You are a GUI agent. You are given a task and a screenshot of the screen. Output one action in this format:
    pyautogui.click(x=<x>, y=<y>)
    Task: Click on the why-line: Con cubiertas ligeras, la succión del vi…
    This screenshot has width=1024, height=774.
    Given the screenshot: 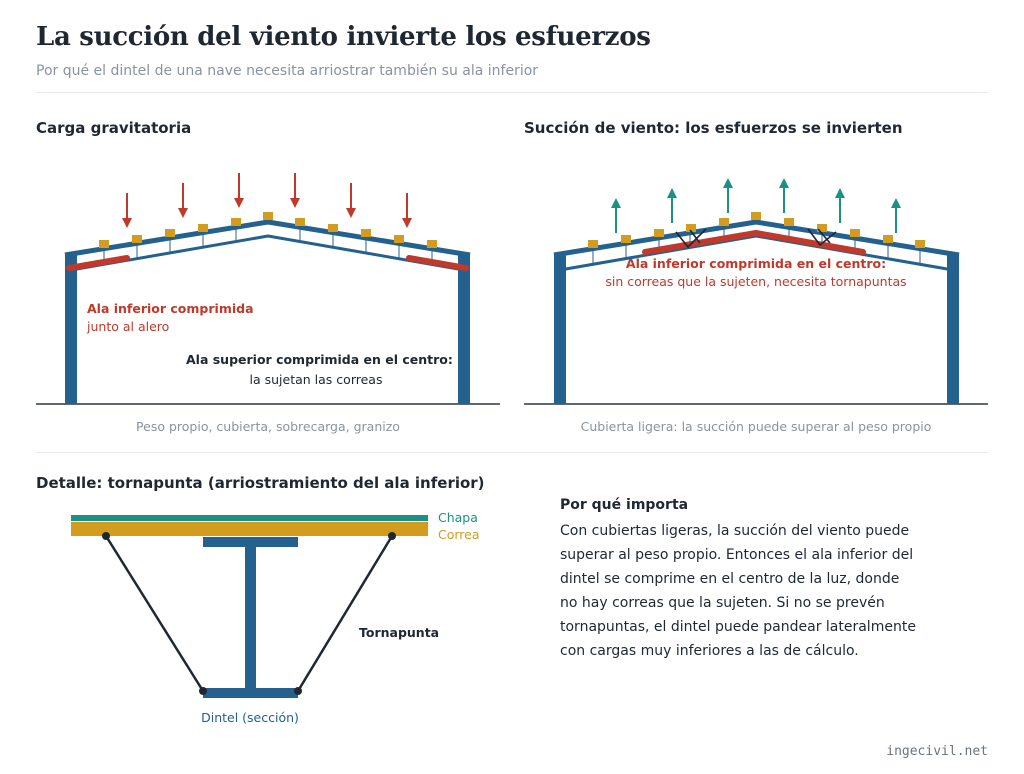 What is the action you would take?
    pyautogui.click(x=735, y=531)
    